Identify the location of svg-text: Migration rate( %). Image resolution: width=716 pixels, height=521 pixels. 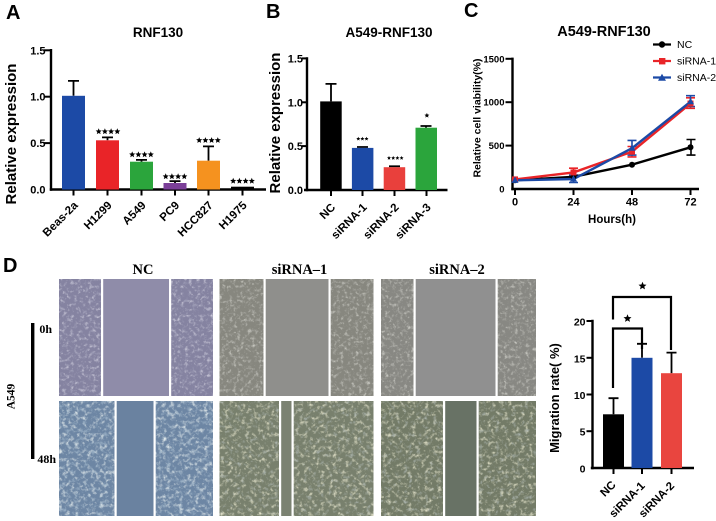
(554, 398).